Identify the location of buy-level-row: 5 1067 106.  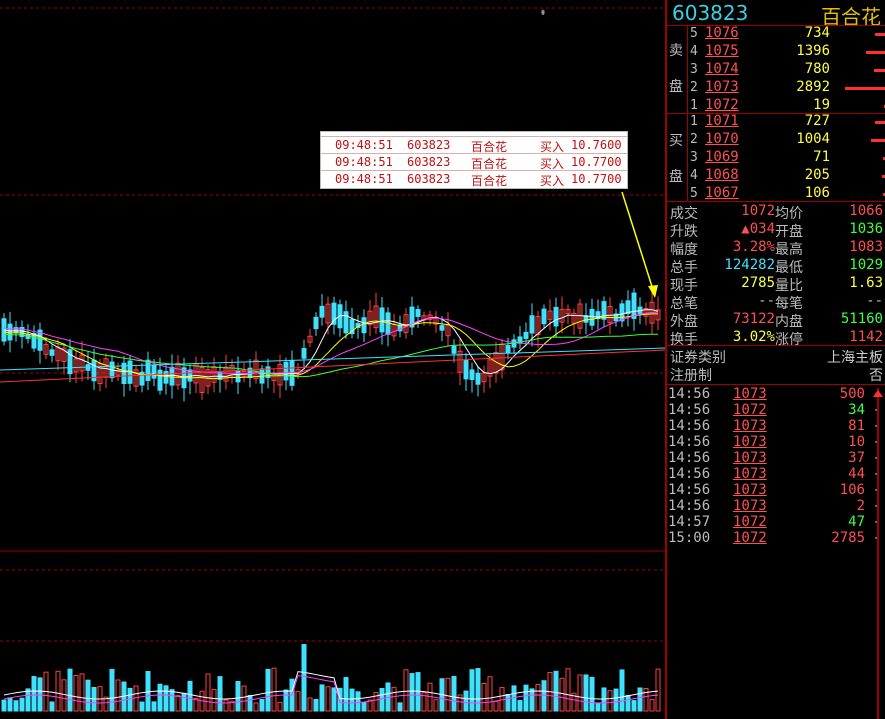
(776, 194).